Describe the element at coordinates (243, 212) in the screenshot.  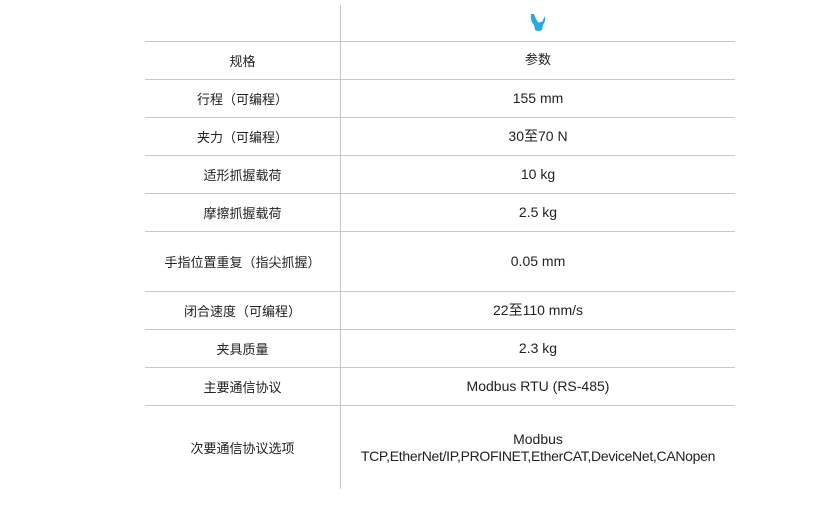
I see `spec-cell: 摩擦抓握载荷` at that location.